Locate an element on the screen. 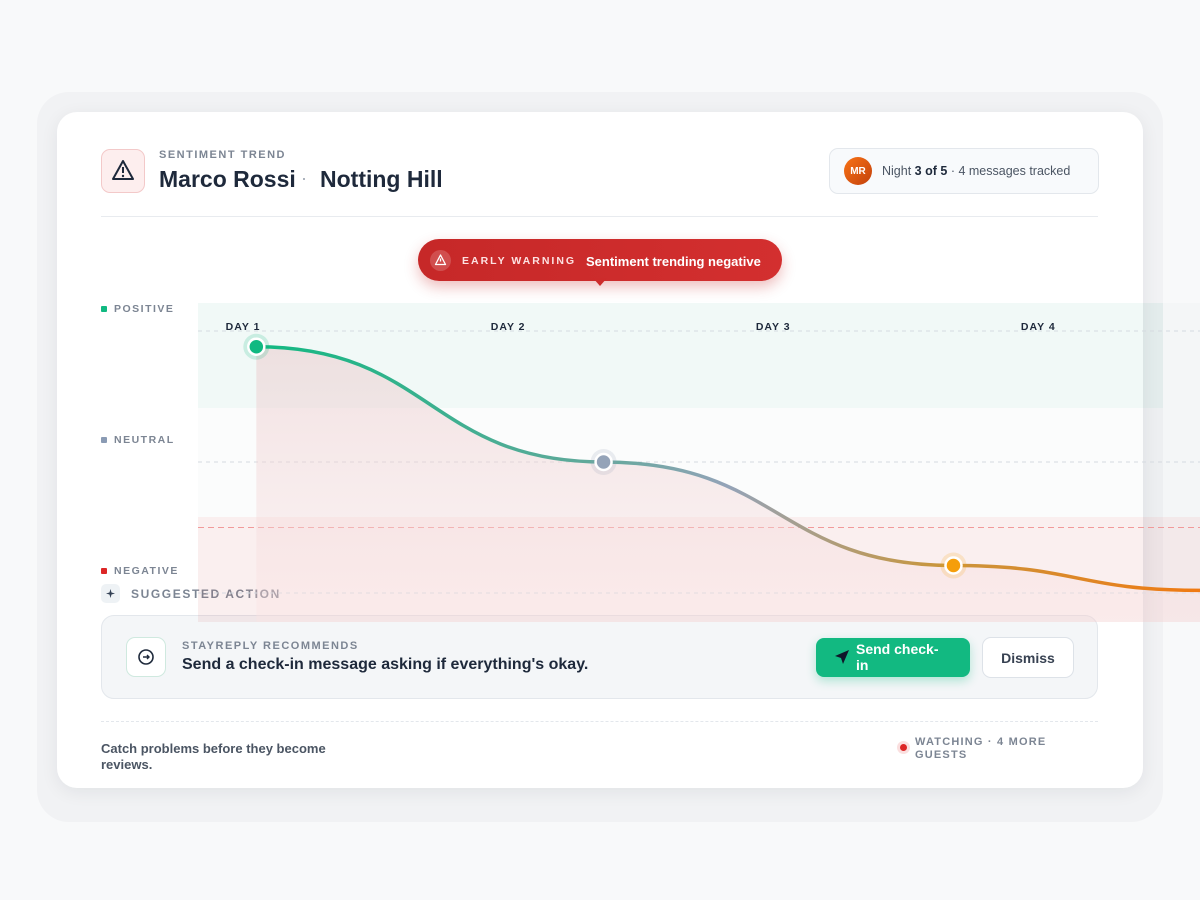 This screenshot has height=900, width=1200. status-dot is located at coordinates (903, 747).